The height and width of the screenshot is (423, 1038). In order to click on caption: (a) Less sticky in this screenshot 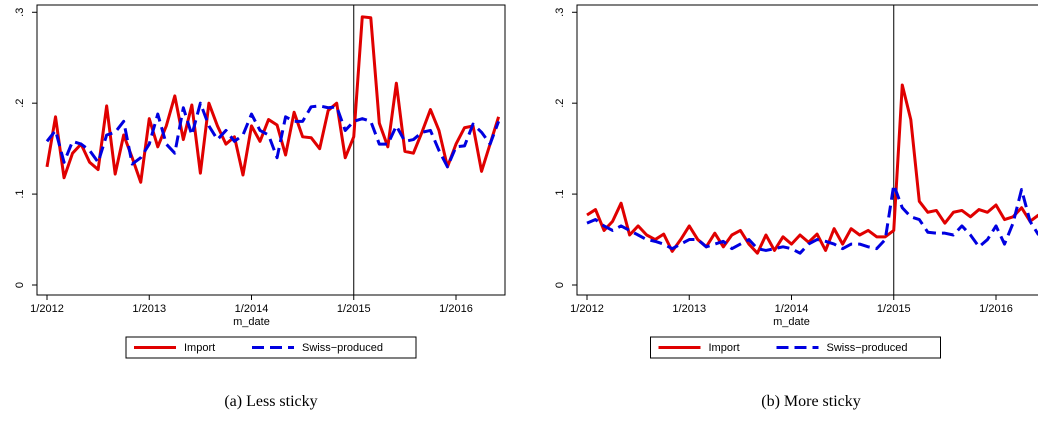, I will do `click(270, 401)`.